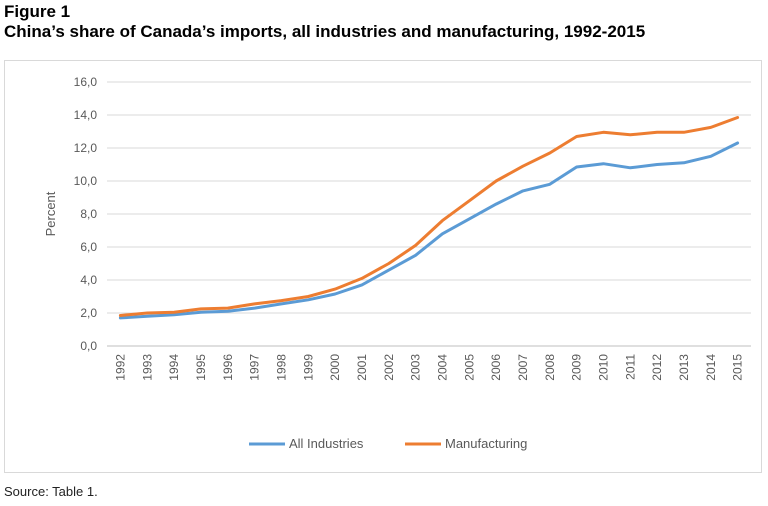 Image resolution: width=768 pixels, height=506 pixels. Describe the element at coordinates (86, 115) in the screenshot. I see `y-tick-label: 14,0` at that location.